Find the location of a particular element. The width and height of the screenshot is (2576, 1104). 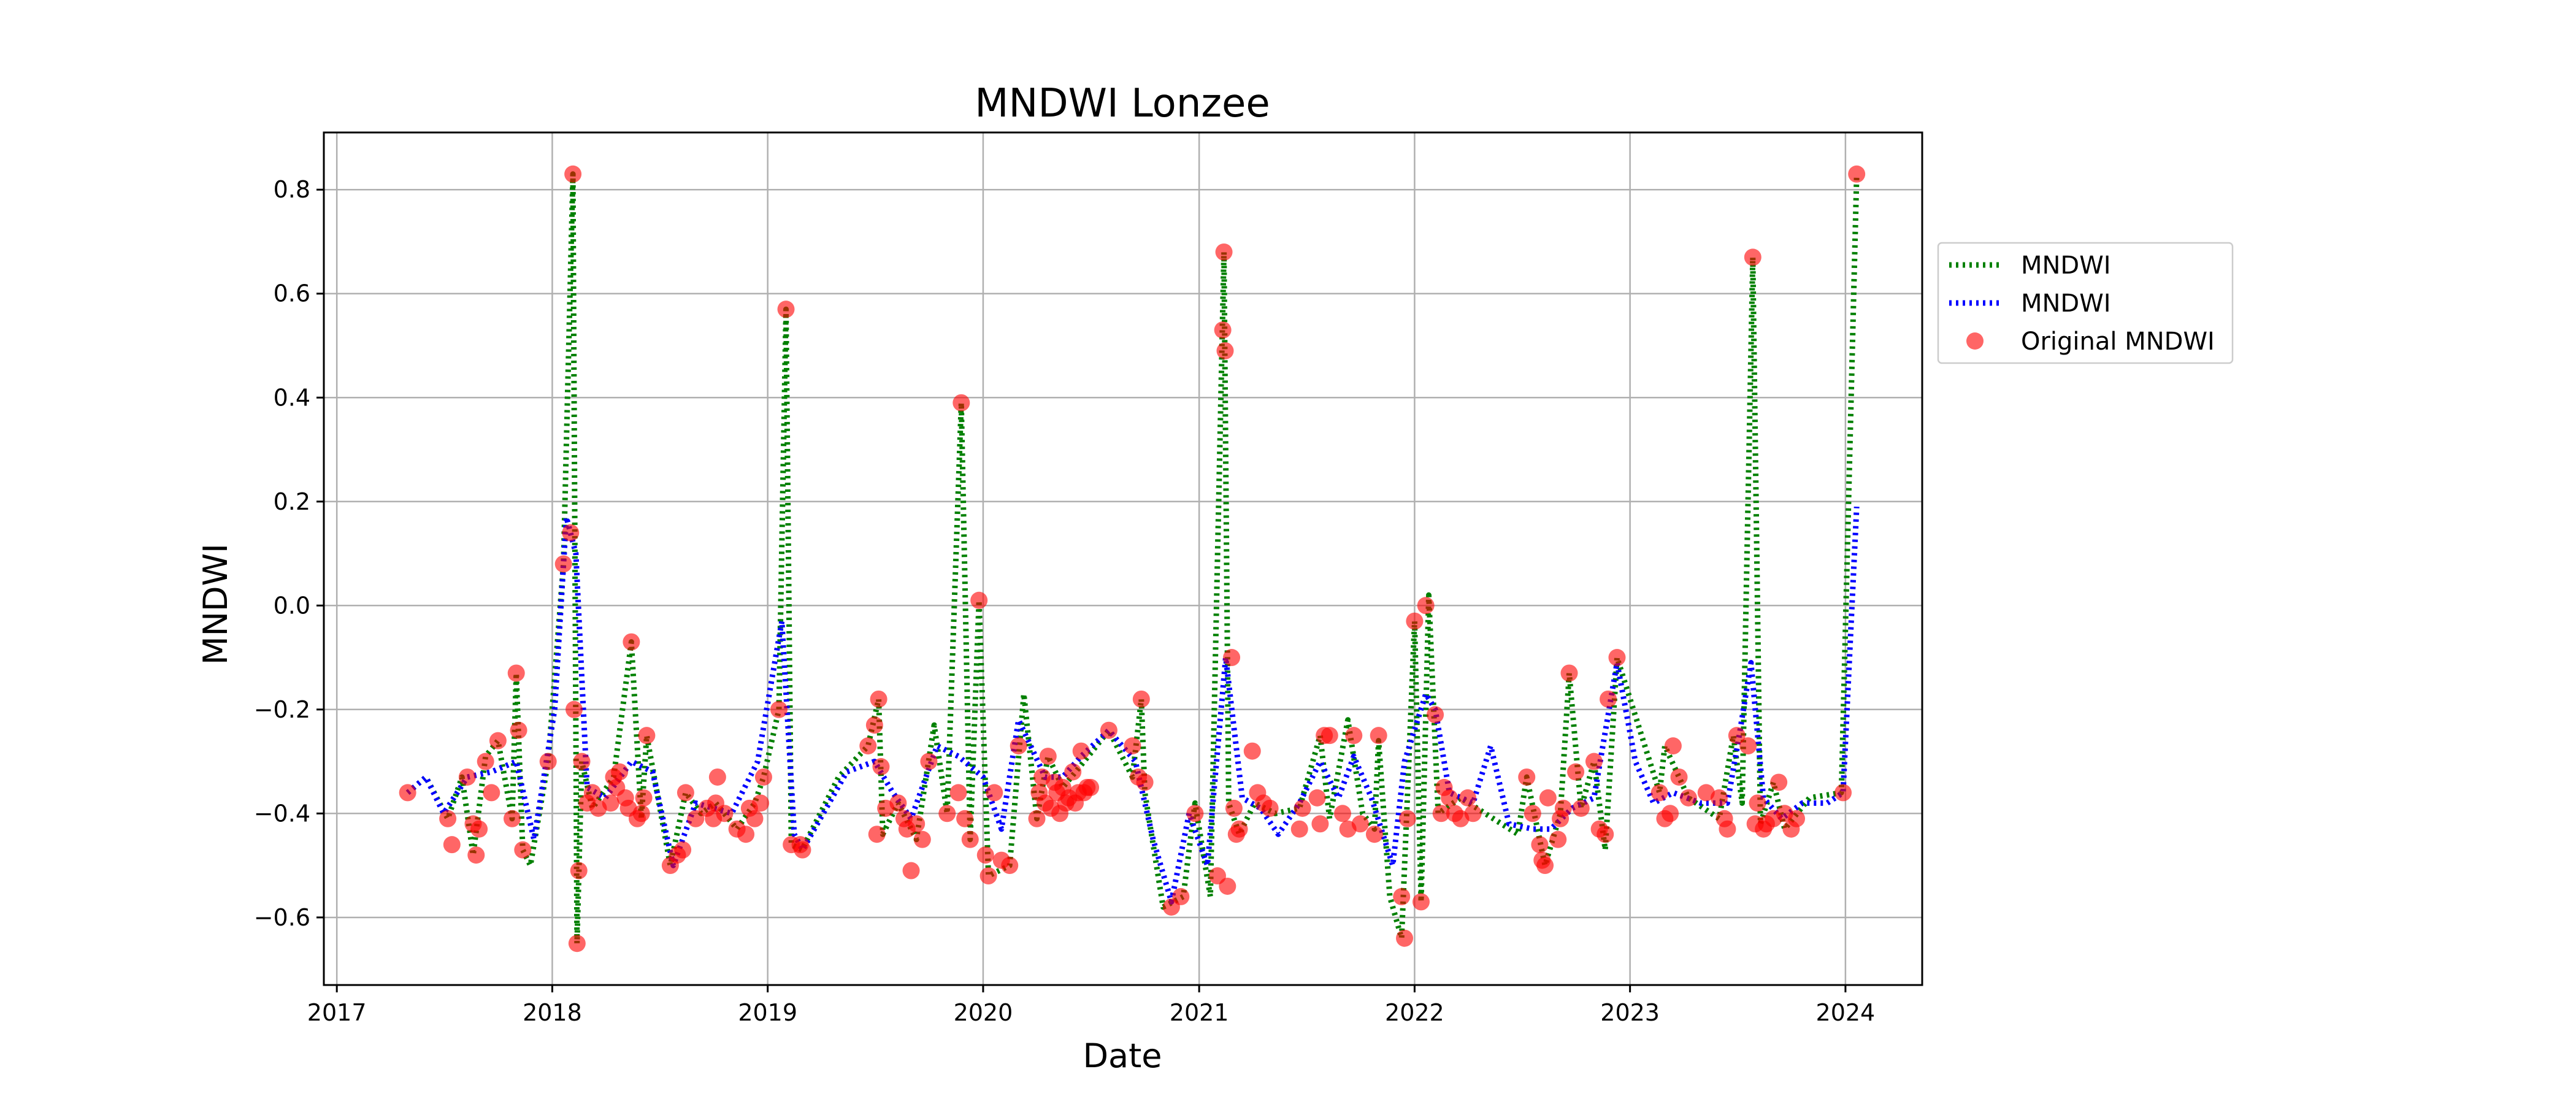

legend-marker-original is located at coordinates (1975, 341).